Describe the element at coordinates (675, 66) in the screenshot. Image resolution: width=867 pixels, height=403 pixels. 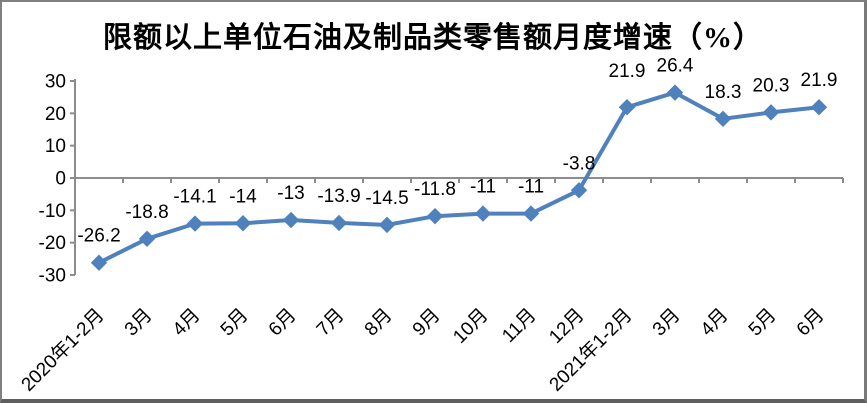
I see `data-label: 26.4` at that location.